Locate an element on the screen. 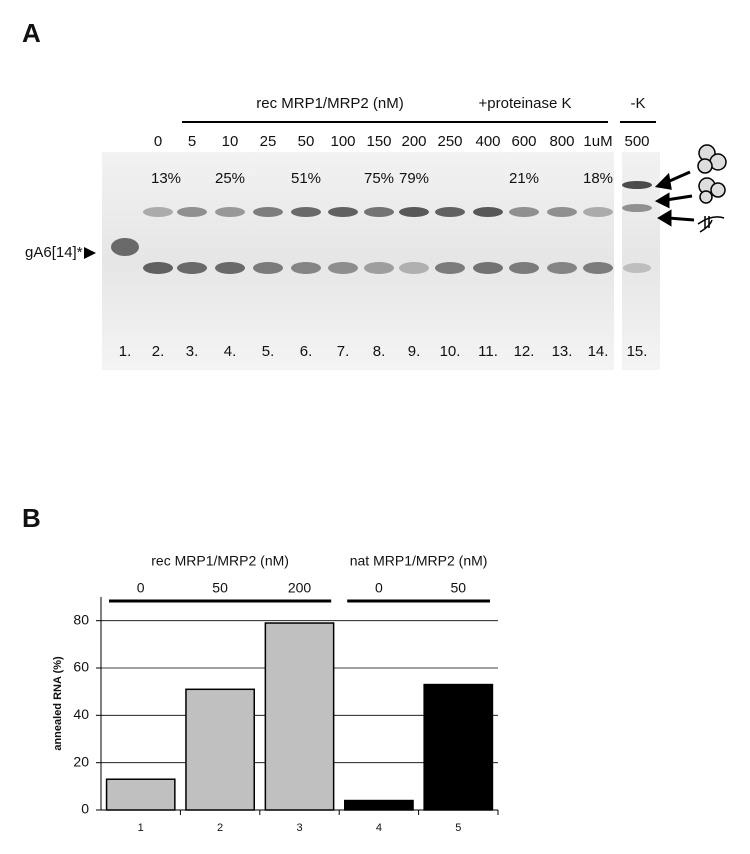 The width and height of the screenshot is (750, 854). lane-label: 7. is located at coordinates (343, 351).